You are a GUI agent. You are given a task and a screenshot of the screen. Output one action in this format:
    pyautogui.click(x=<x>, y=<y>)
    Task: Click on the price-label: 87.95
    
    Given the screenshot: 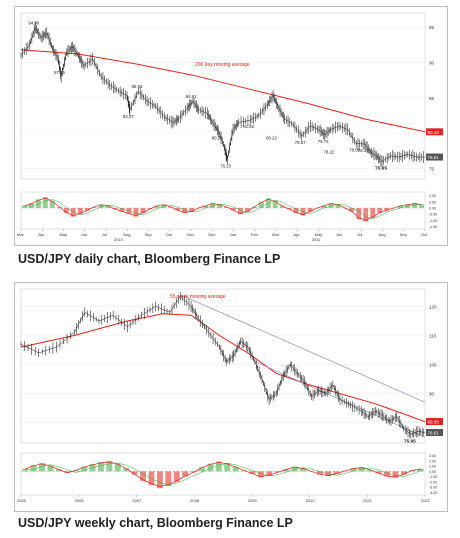 What is the action you would take?
    pyautogui.click(x=59, y=72)
    